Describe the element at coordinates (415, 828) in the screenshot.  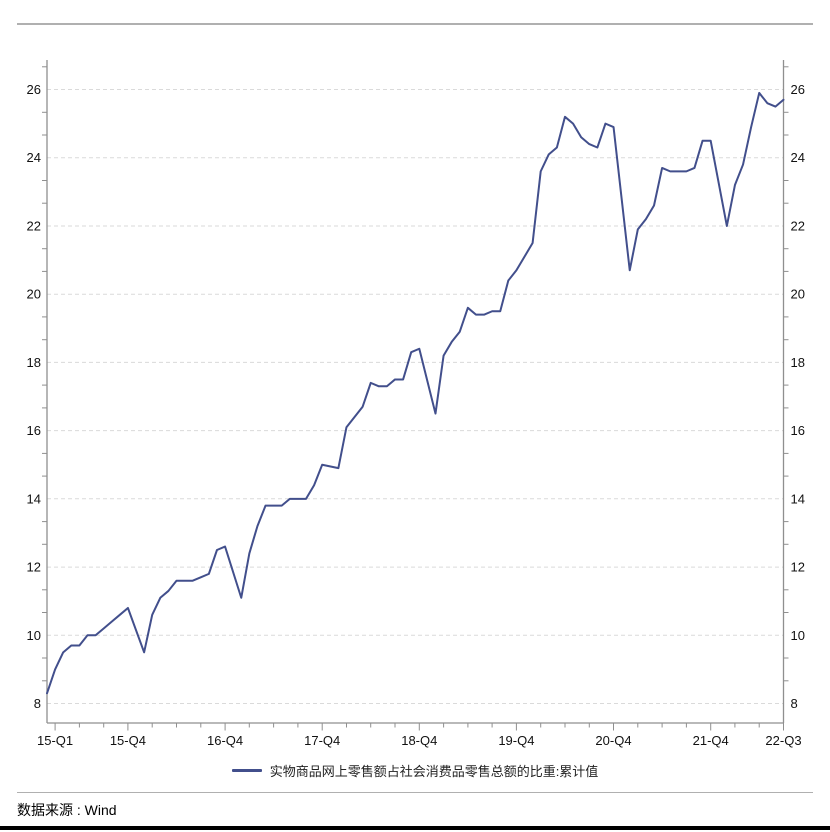
I see `bottom-border` at that location.